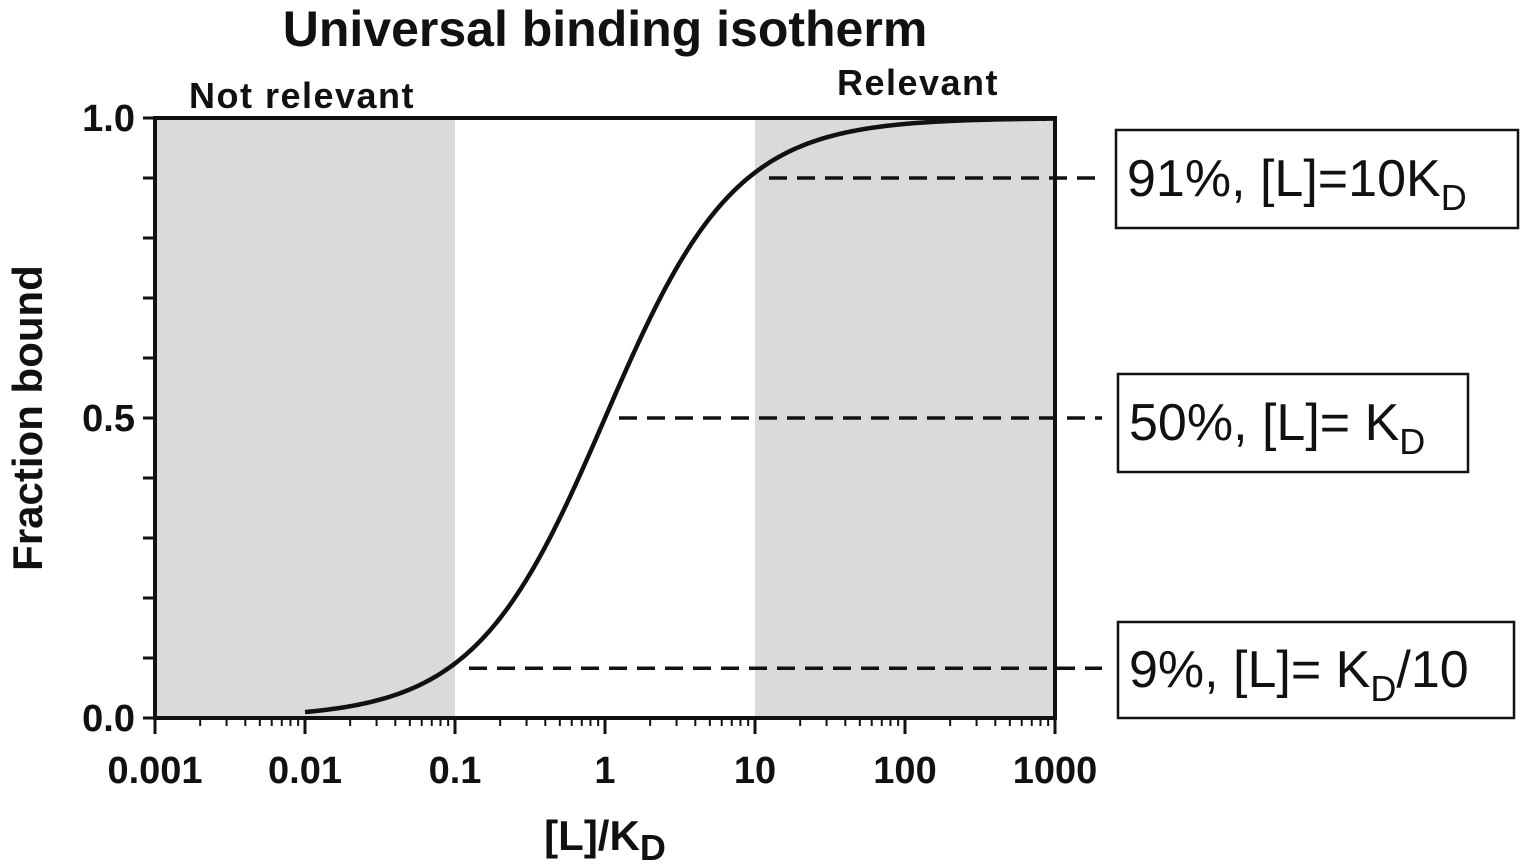 The height and width of the screenshot is (865, 1524). What do you see at coordinates (305, 771) in the screenshot?
I see `x-tick-label: 0.01` at bounding box center [305, 771].